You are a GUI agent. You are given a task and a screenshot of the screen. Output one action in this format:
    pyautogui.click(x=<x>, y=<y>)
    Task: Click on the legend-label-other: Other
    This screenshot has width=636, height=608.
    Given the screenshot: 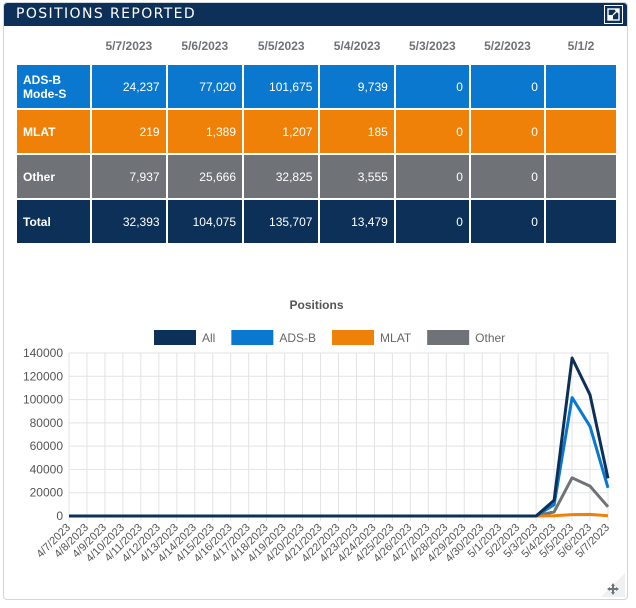 What is the action you would take?
    pyautogui.click(x=490, y=338)
    